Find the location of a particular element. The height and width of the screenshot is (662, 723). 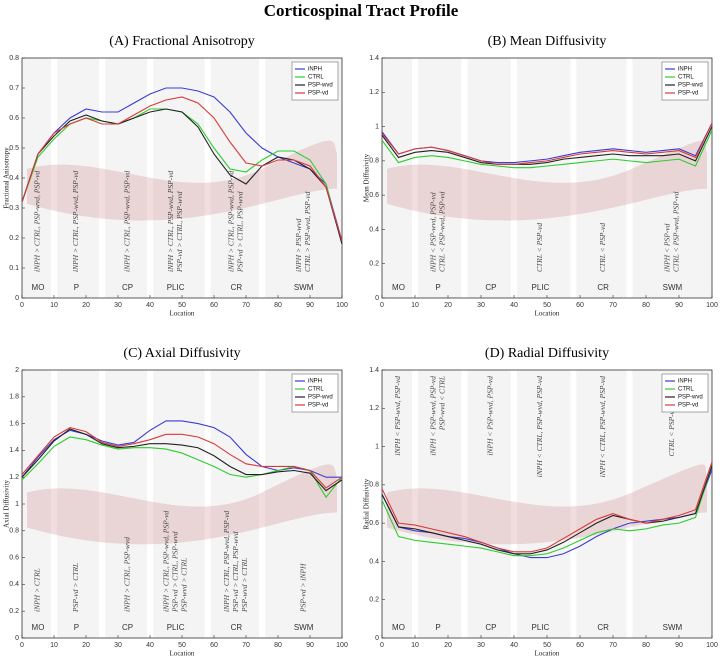

x-tick-label: 100 is located at coordinates (712, 305).